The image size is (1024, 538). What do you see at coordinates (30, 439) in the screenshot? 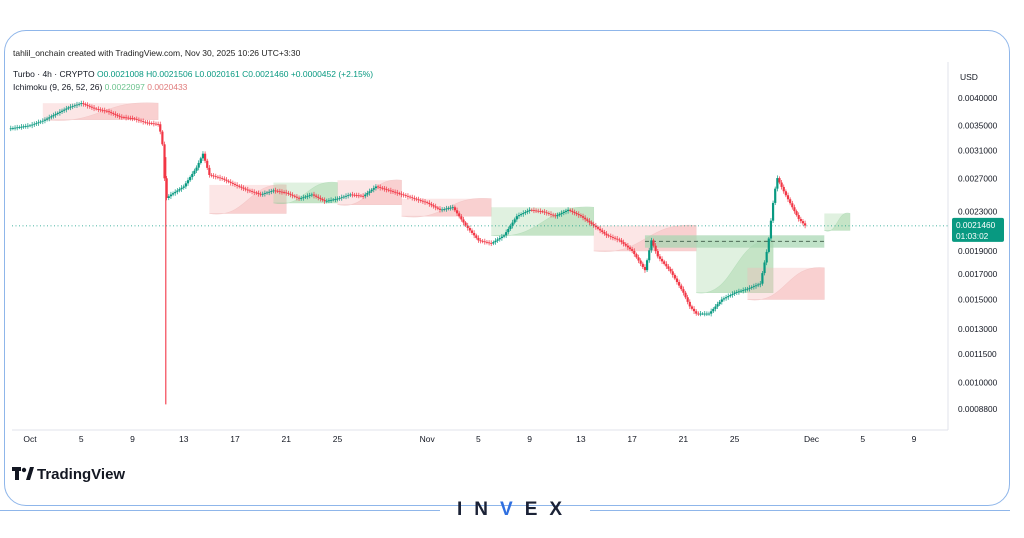
I see `x-tick-label: Oct` at bounding box center [30, 439].